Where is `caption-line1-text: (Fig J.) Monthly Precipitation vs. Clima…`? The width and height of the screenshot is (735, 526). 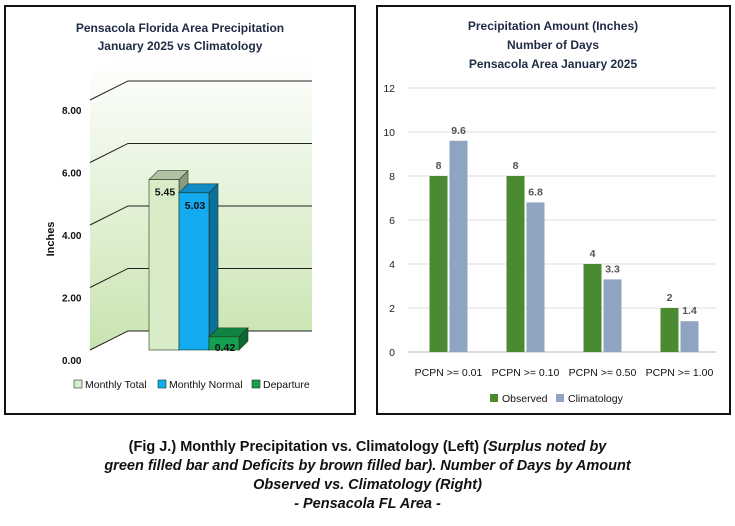 caption-line1-text: (Fig J.) Monthly Precipitation vs. Clima… is located at coordinates (306, 447).